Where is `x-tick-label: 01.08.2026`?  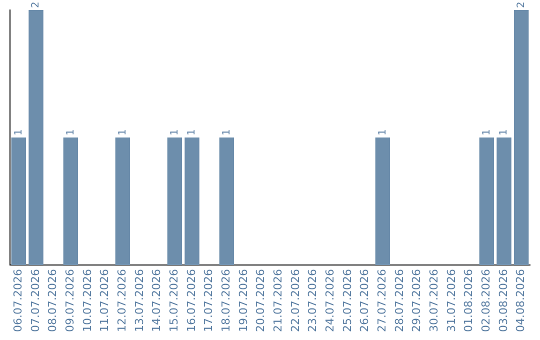
x-tick-label: 01.08.2026 is located at coordinates (469, 300).